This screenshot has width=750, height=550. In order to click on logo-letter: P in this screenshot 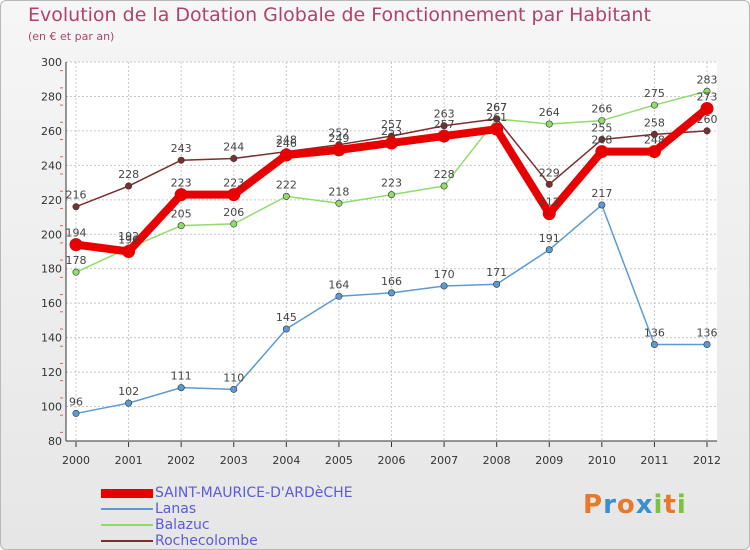, I will do `click(593, 505)`.